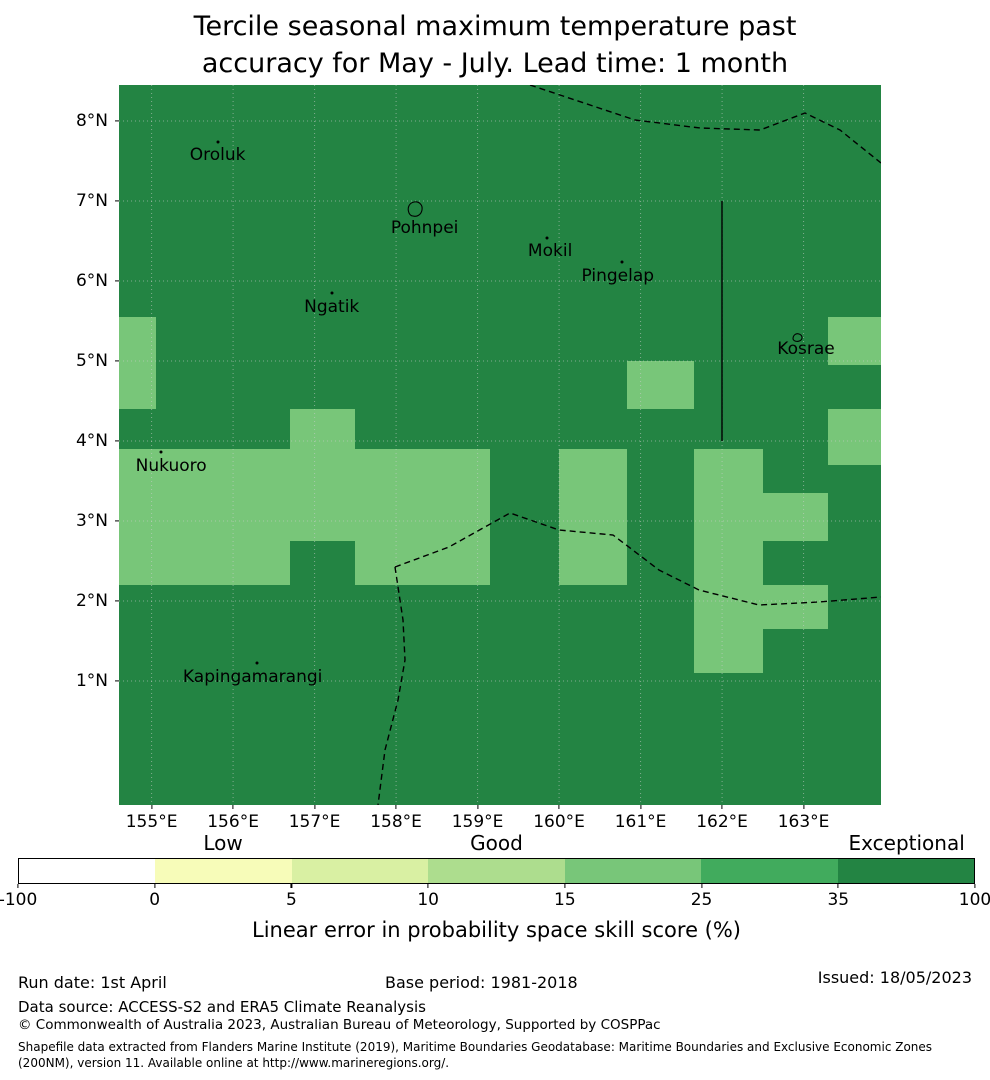 This screenshot has width=990, height=1080. I want to click on y-axis: 8°N 7°N 6°N 5°N 4°N 3°N 2°N 1°N, so click(59, 445).